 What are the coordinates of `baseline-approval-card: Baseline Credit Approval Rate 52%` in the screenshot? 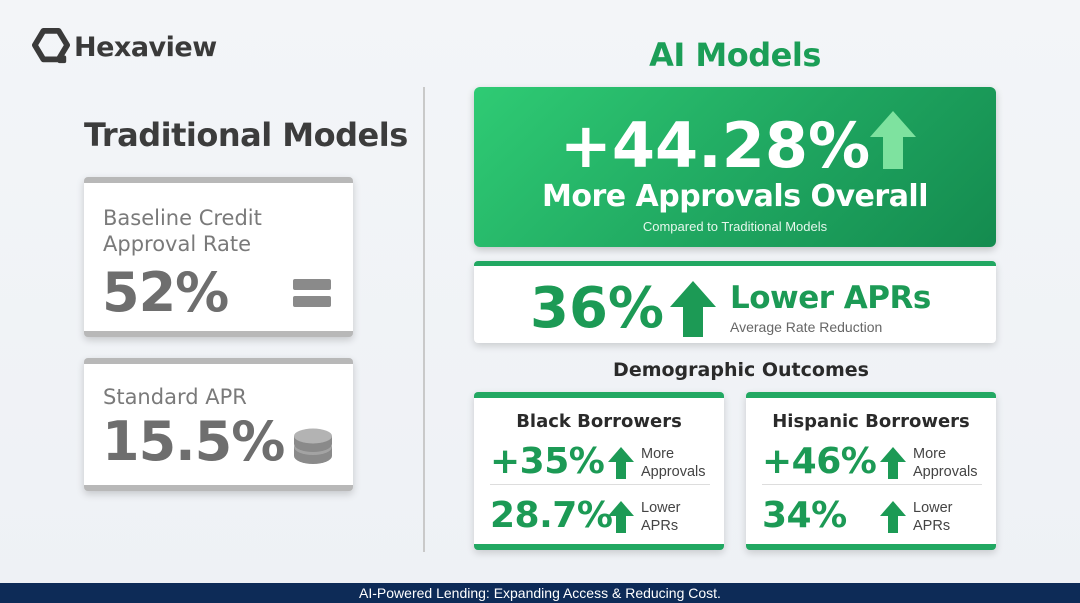 It's located at (218, 257).